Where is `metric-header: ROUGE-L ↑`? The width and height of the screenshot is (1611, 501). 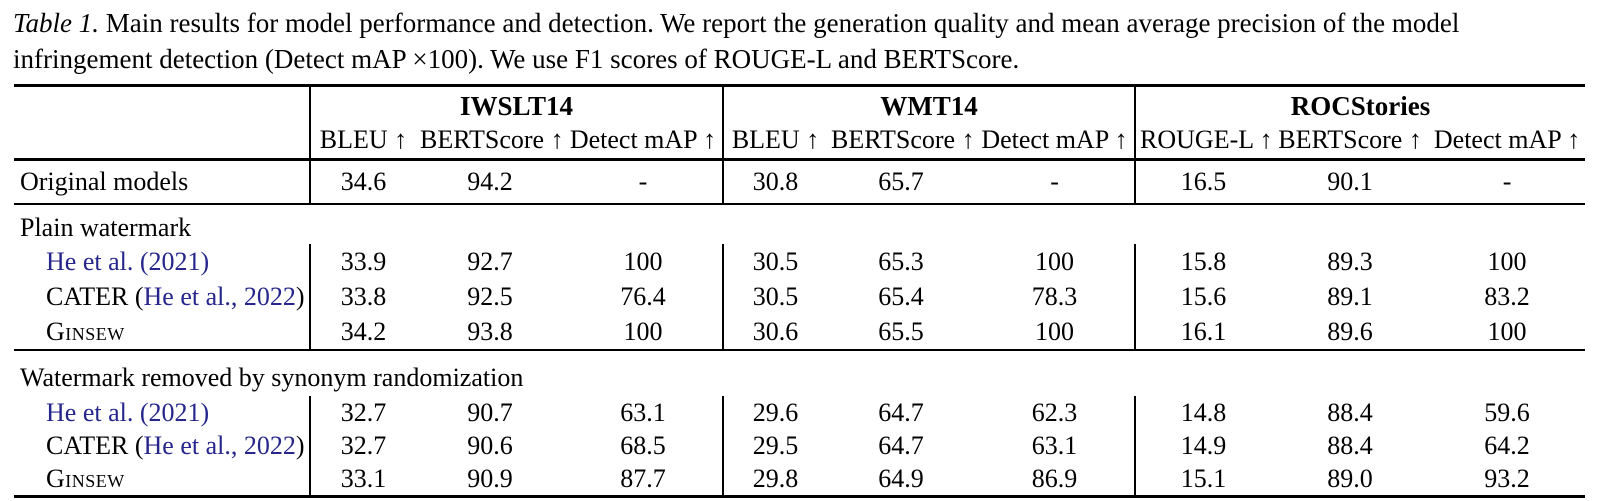 metric-header: ROUGE-L ↑ is located at coordinates (1204, 141).